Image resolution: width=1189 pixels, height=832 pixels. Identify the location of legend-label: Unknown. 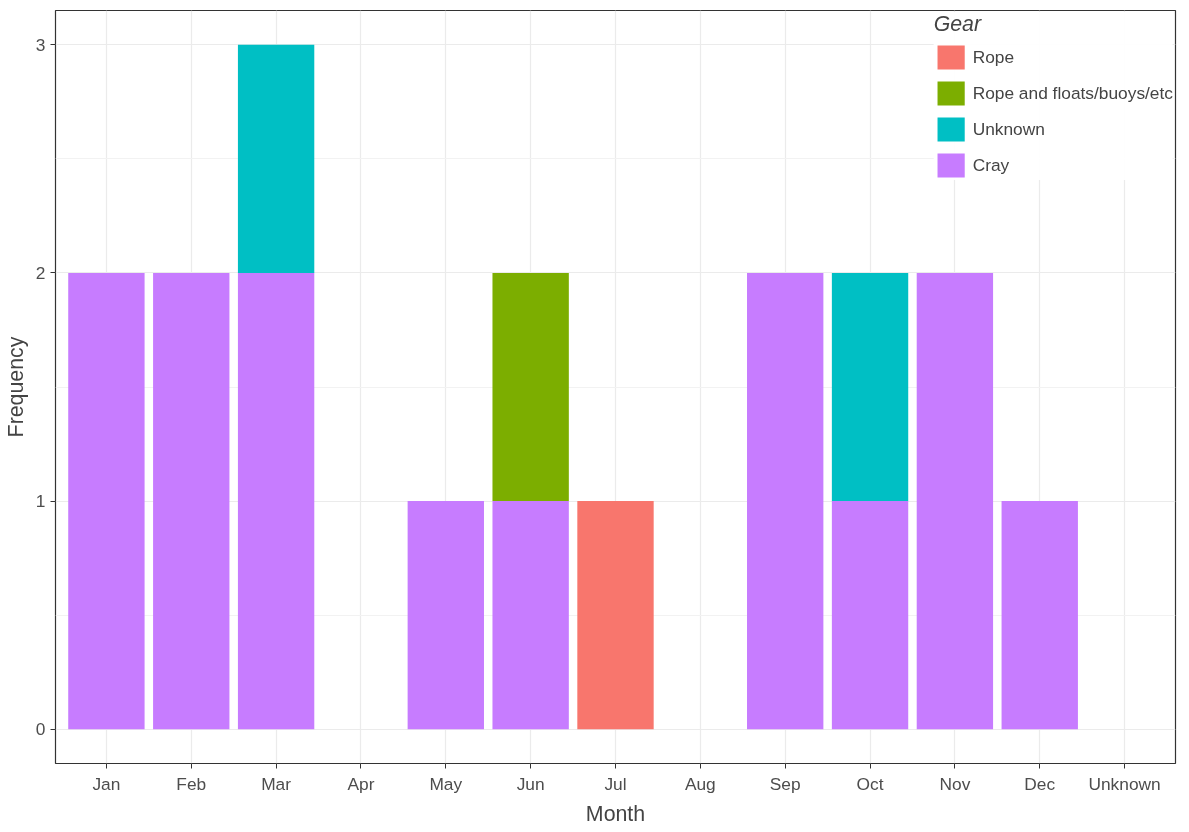
(1008, 129).